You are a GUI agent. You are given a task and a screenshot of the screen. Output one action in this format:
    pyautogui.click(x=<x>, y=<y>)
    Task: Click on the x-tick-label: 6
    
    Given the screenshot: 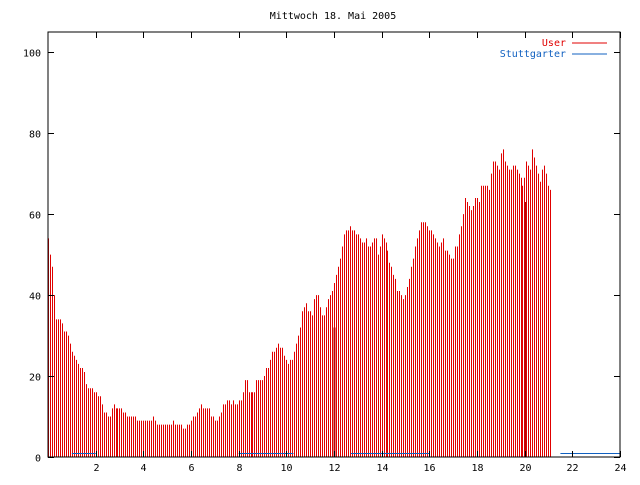 What is the action you would take?
    pyautogui.click(x=191, y=468)
    